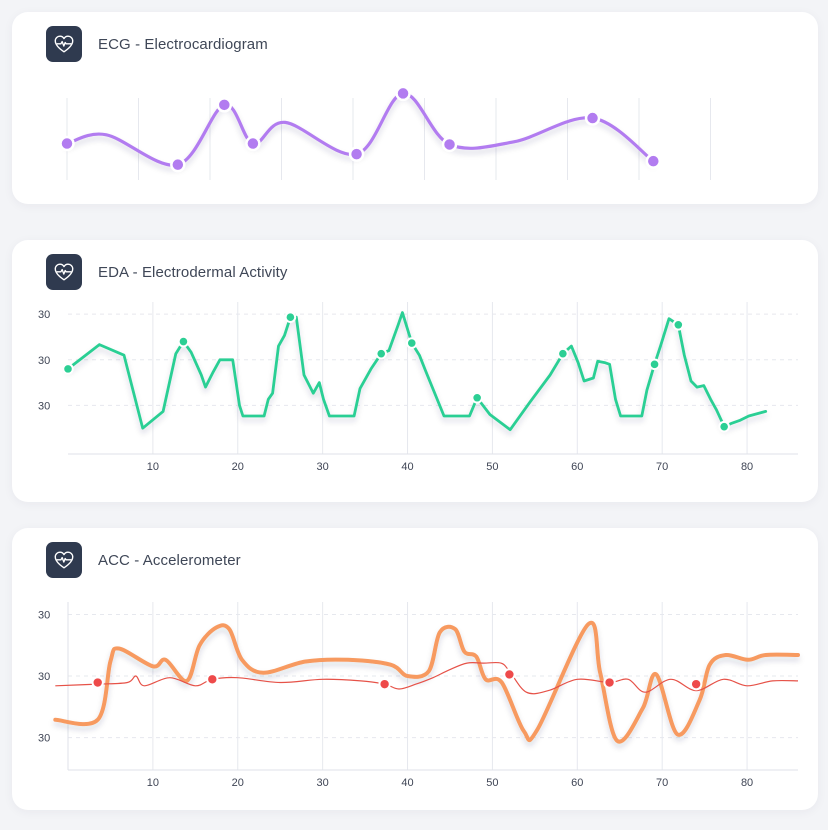 This screenshot has width=828, height=830. What do you see at coordinates (153, 783) in the screenshot?
I see `acc-x-tick-label: 10` at bounding box center [153, 783].